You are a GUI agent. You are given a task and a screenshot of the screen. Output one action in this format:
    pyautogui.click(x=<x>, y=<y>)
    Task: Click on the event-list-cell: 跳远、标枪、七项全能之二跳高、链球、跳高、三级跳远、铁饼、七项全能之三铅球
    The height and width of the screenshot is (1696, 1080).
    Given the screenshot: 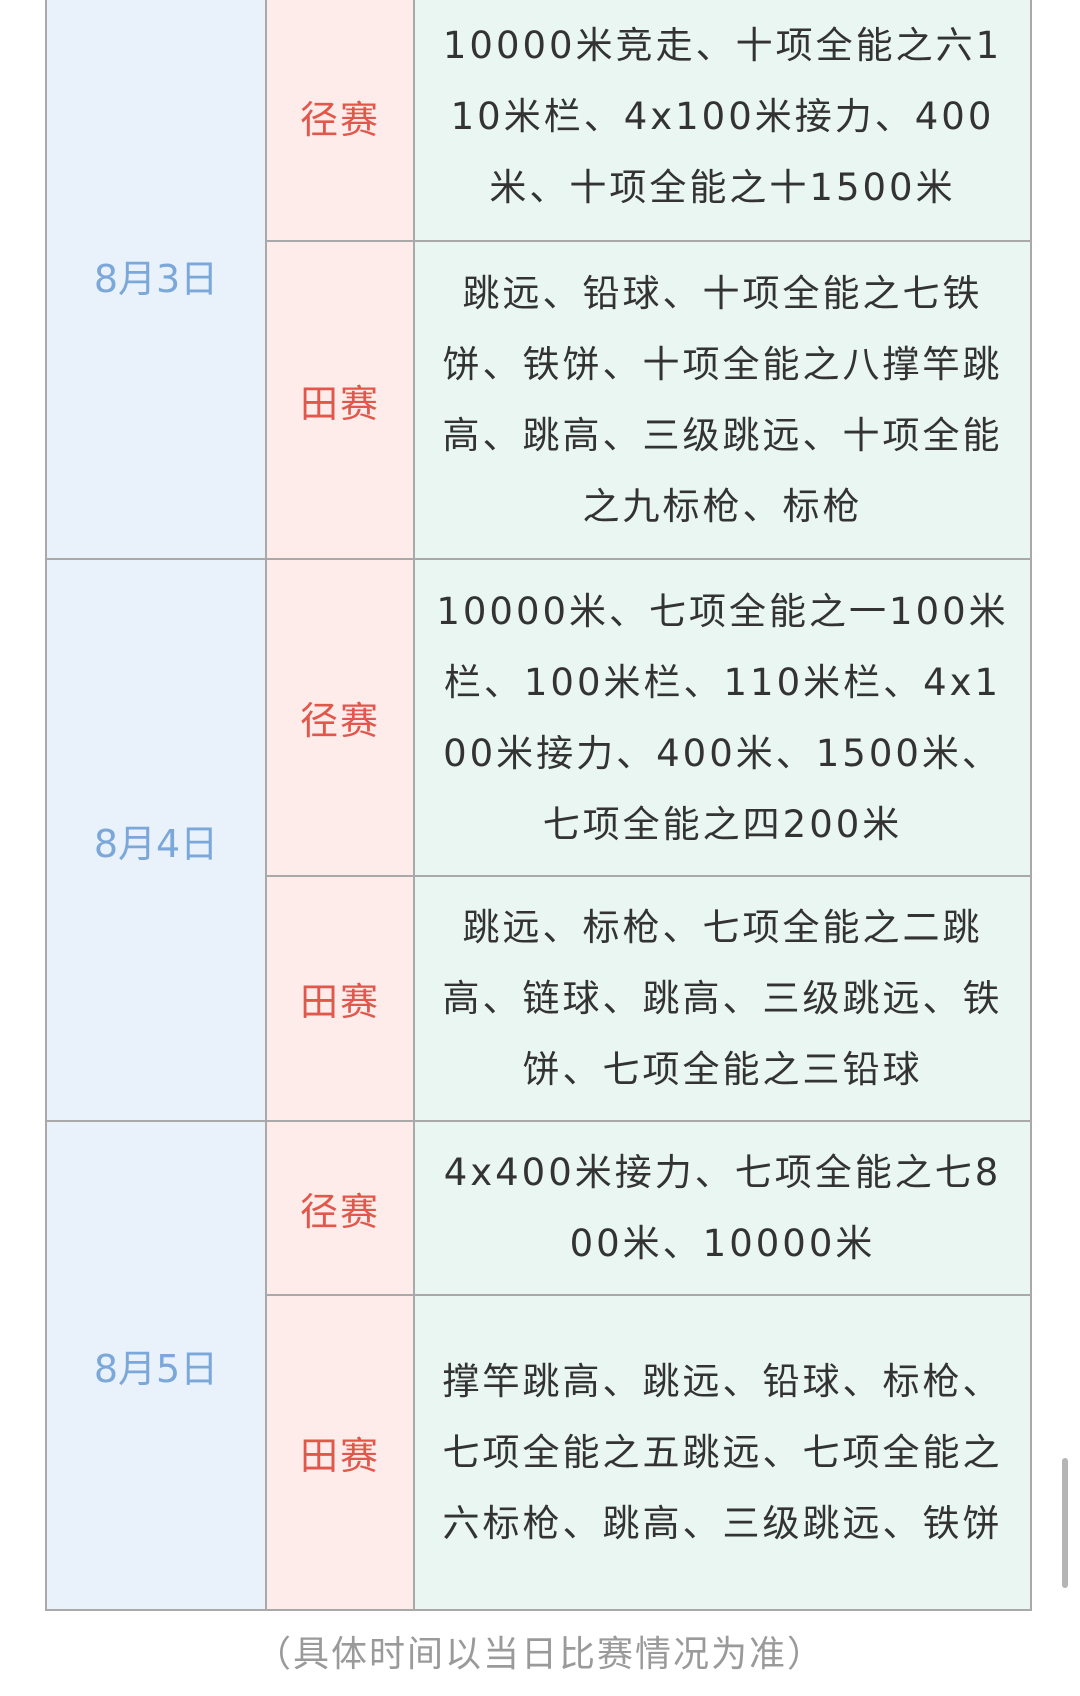 What is the action you would take?
    pyautogui.click(x=722, y=998)
    